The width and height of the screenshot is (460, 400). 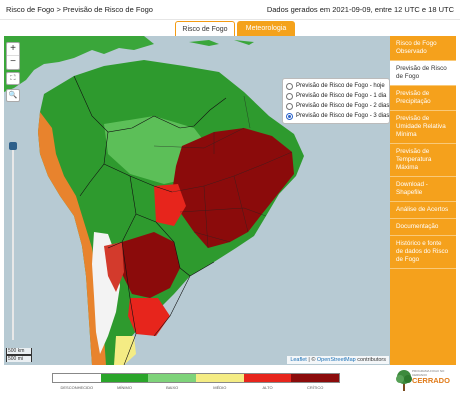 What do you see at coordinates (170, 205) in the screenshot?
I see `high-risk-area` at bounding box center [170, 205].